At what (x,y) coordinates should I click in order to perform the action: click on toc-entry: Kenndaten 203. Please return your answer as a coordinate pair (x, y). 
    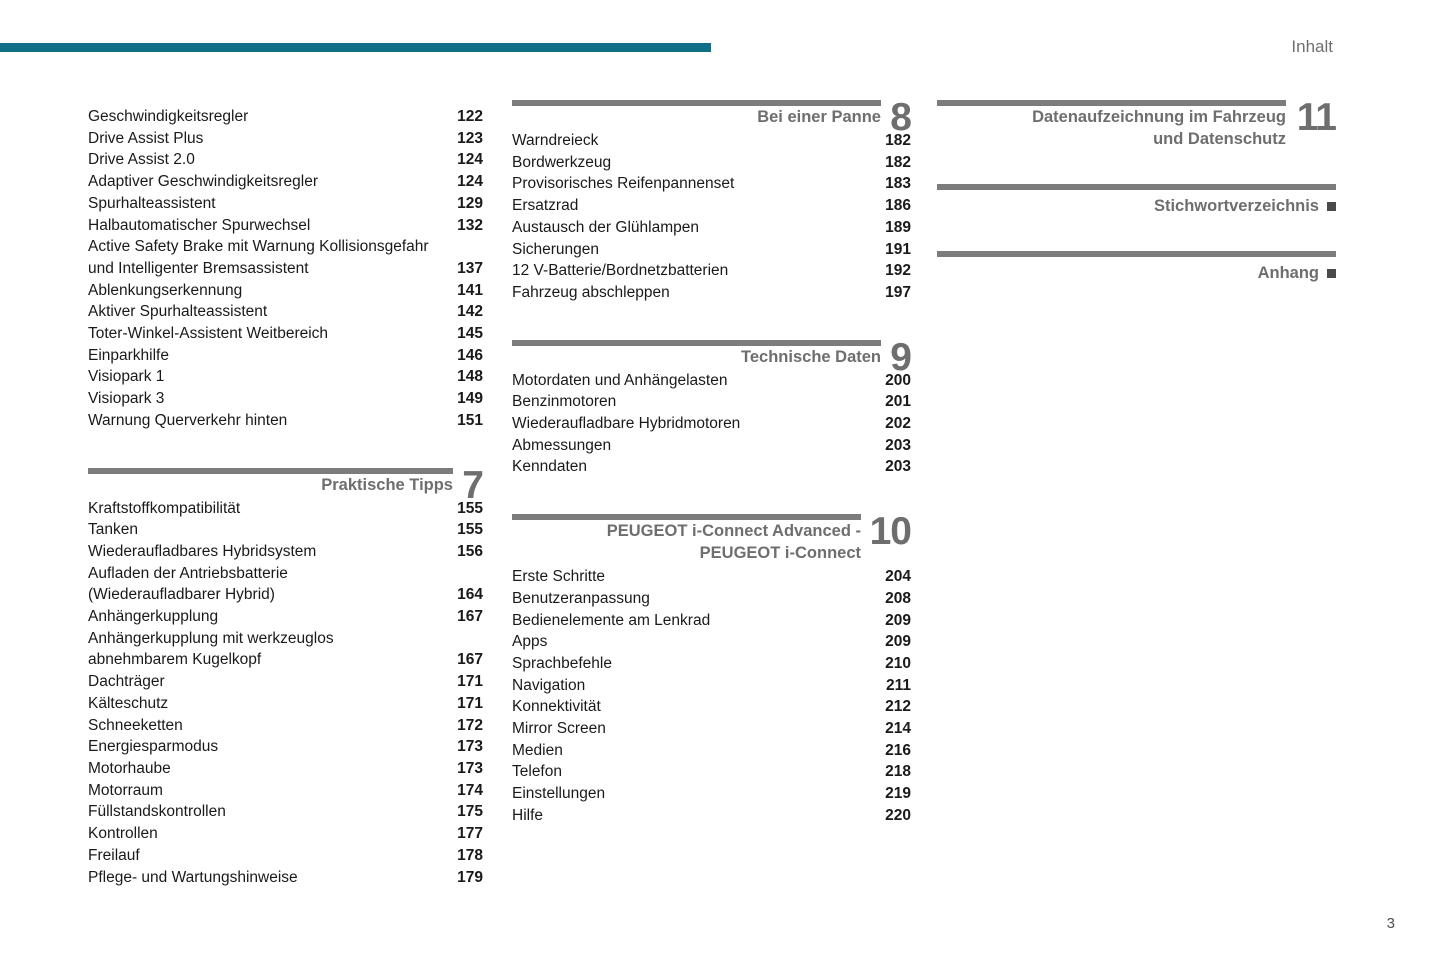
    Looking at the image, I should click on (711, 467).